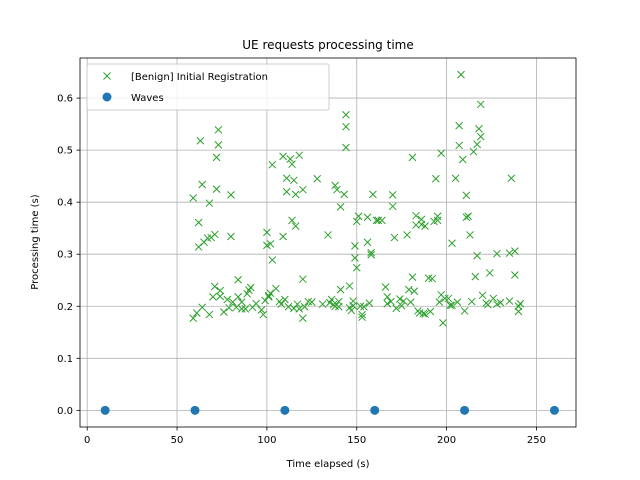  I want to click on legend-marker-waves, so click(107, 97).